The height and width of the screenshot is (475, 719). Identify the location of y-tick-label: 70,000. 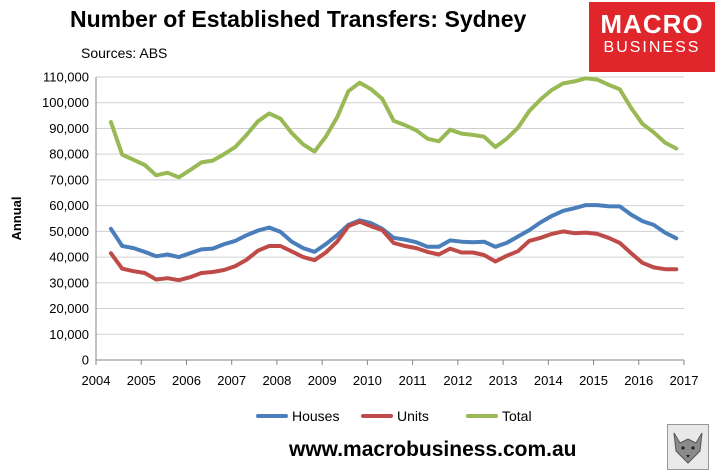
(69, 179).